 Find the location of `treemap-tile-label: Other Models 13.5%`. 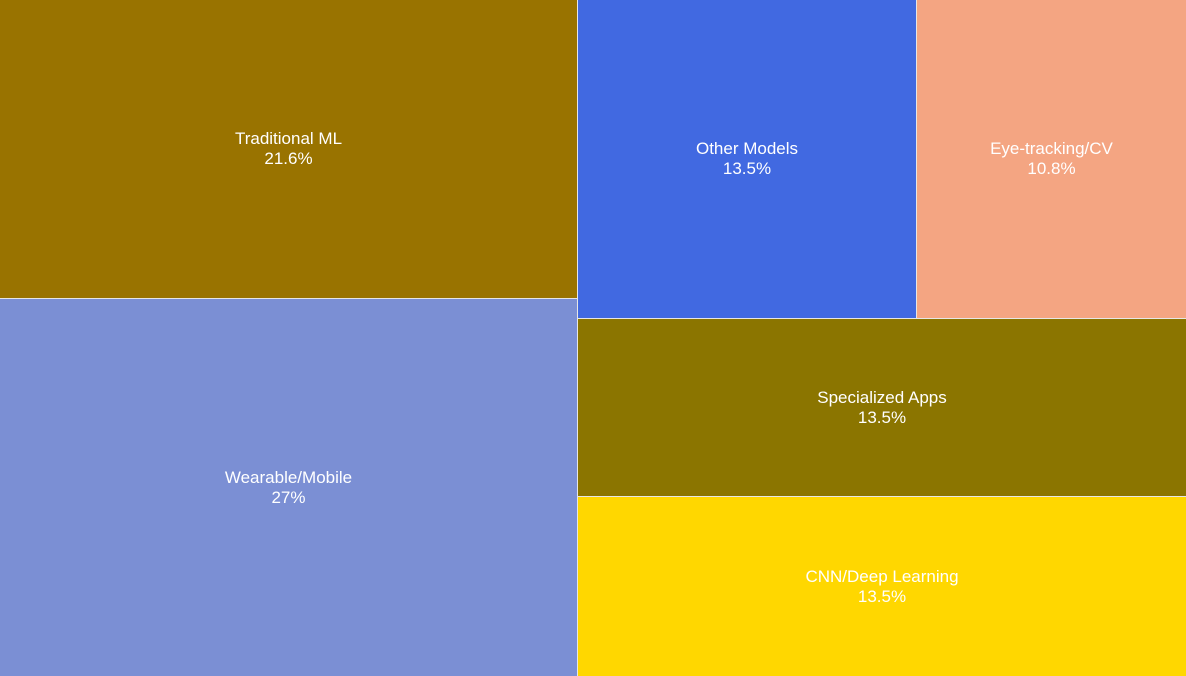

treemap-tile-label: Other Models 13.5% is located at coordinates (747, 159).